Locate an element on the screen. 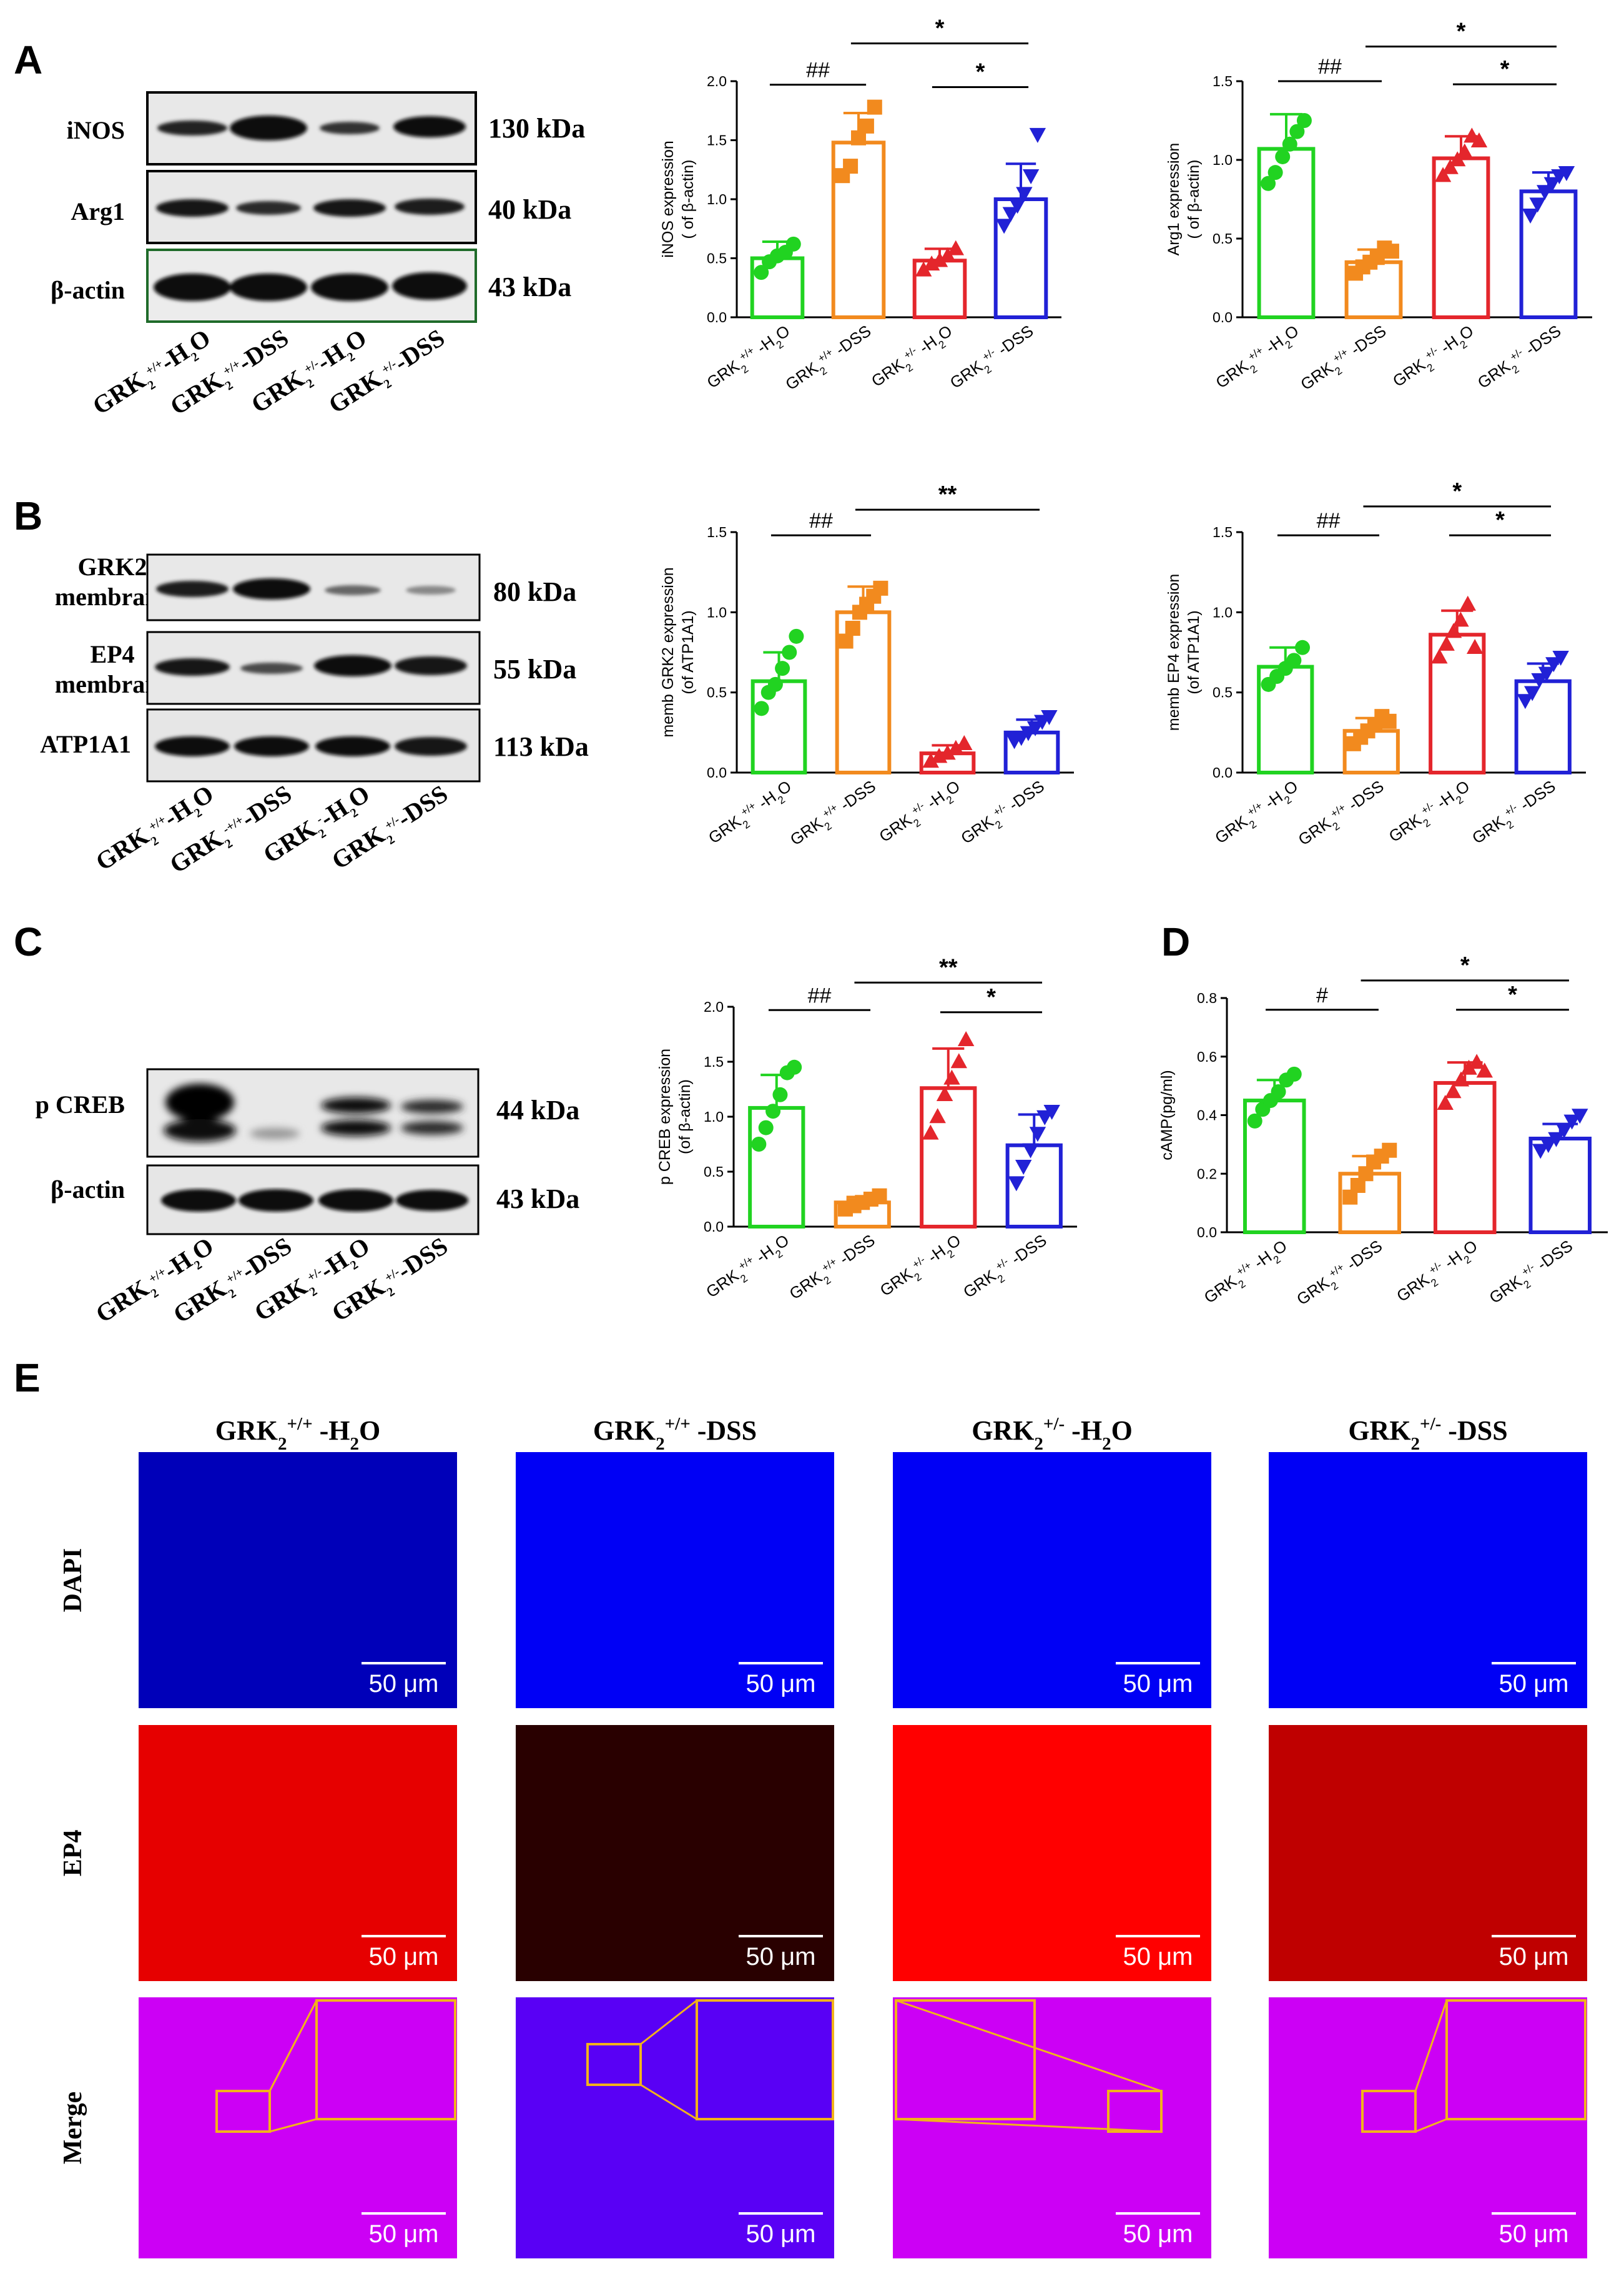 Image resolution: width=1624 pixels, height=2284 pixels. merge-ep4-signal is located at coordinates (1428, 2127).